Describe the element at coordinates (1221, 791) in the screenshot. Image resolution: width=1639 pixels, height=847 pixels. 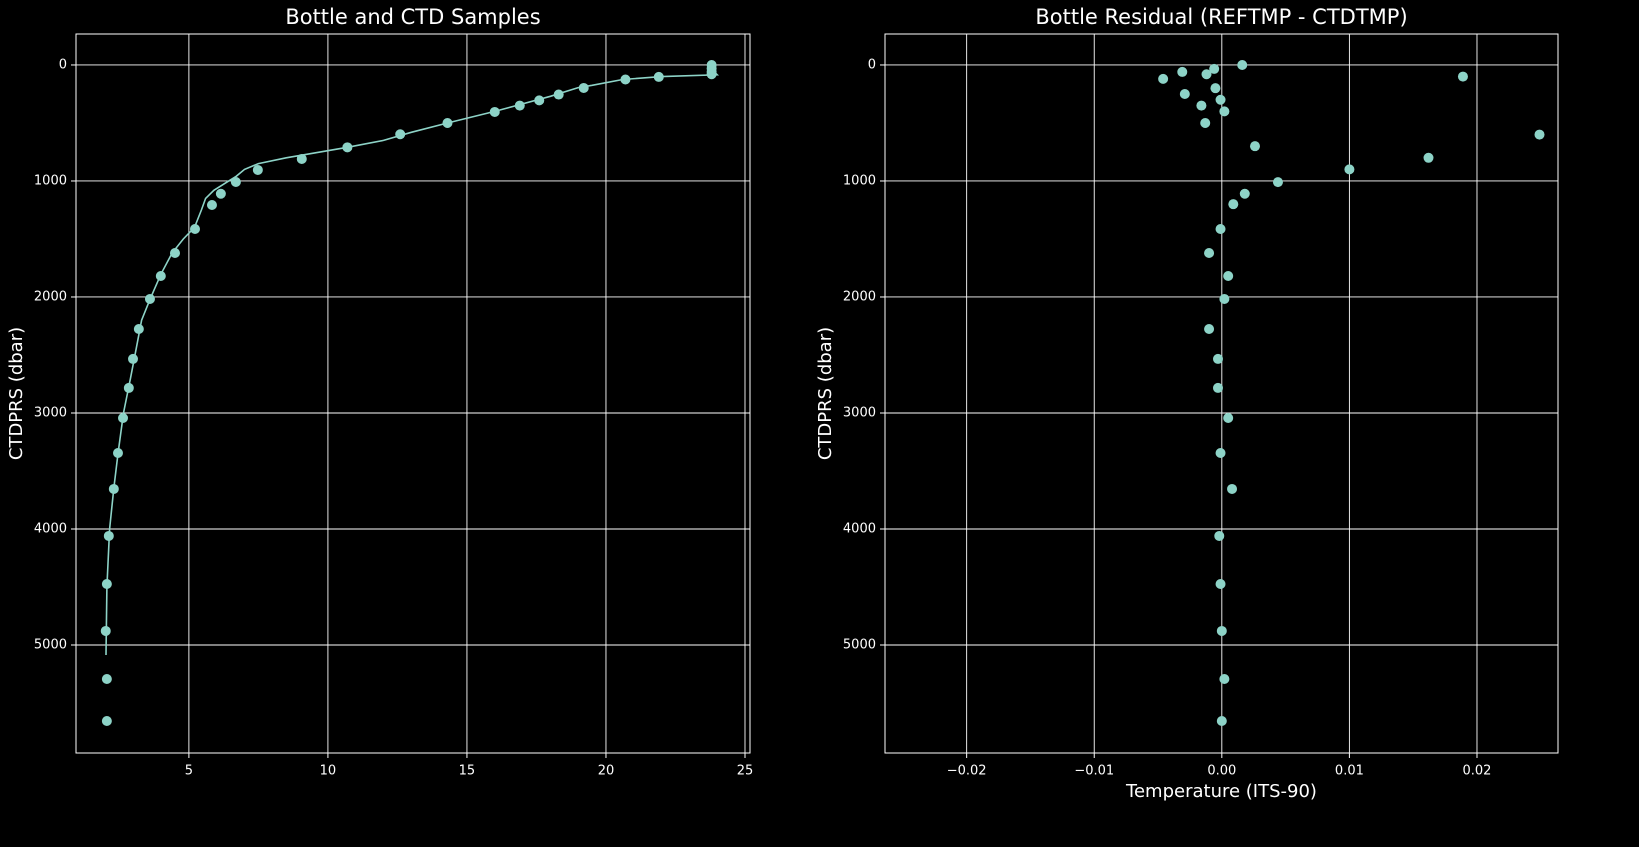
I see `x-axis-label: Temperature (ITS-90)` at that location.